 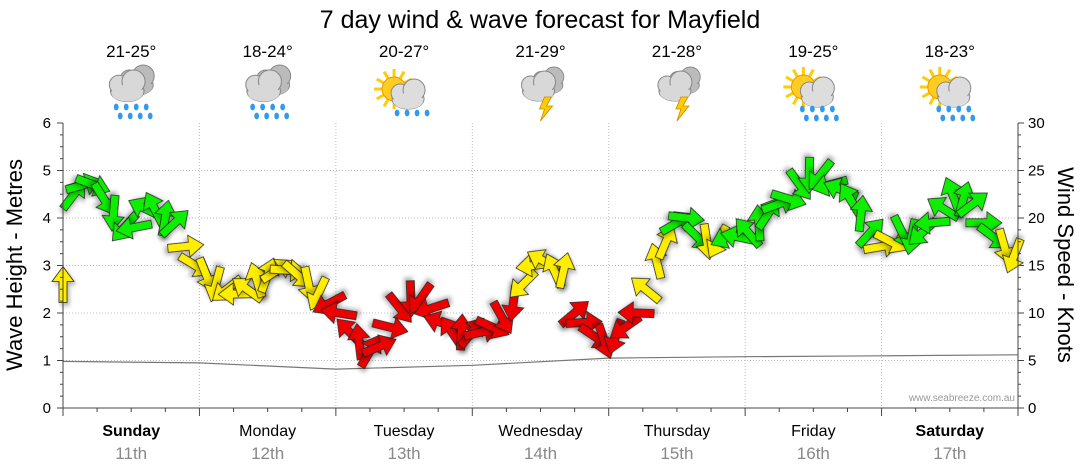 I want to click on x-day-label: Sunday, so click(x=131, y=431).